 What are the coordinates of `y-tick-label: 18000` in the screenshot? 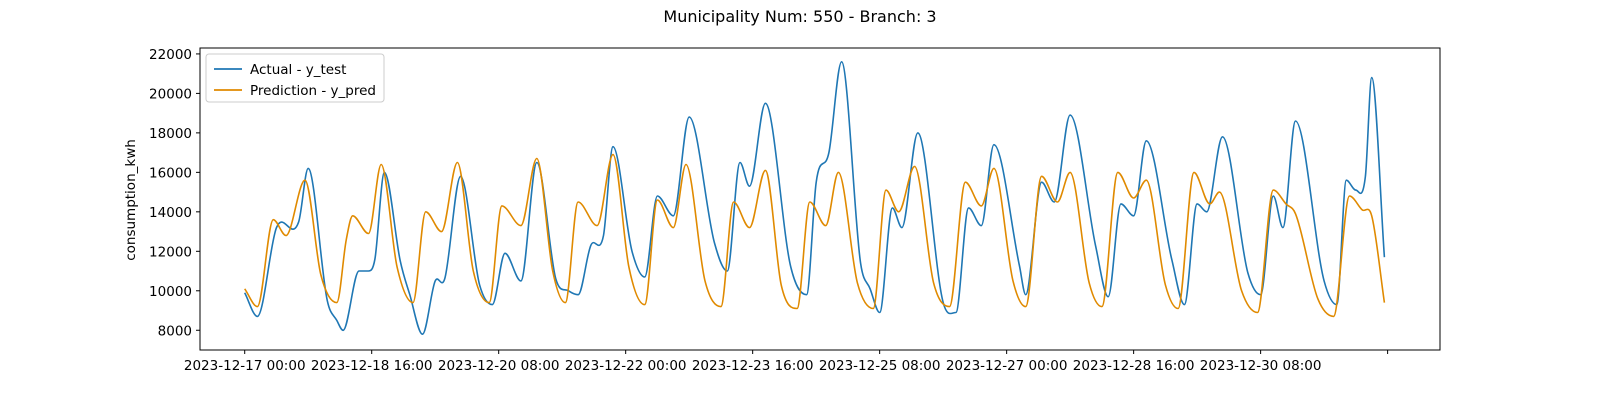 It's located at (170, 134).